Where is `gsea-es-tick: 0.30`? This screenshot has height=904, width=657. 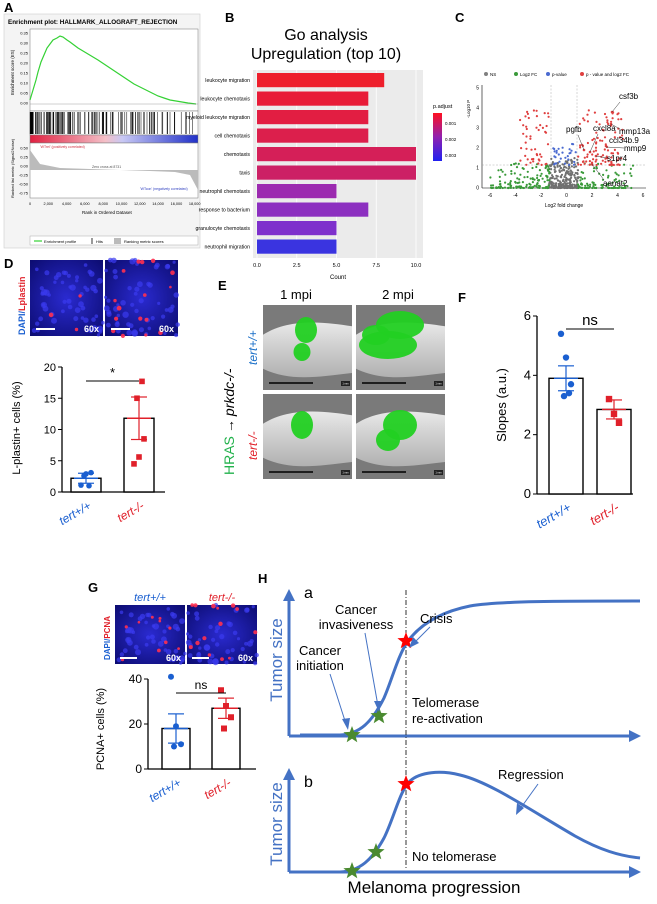
gsea-es-tick: 0.30 is located at coordinates (24, 43).